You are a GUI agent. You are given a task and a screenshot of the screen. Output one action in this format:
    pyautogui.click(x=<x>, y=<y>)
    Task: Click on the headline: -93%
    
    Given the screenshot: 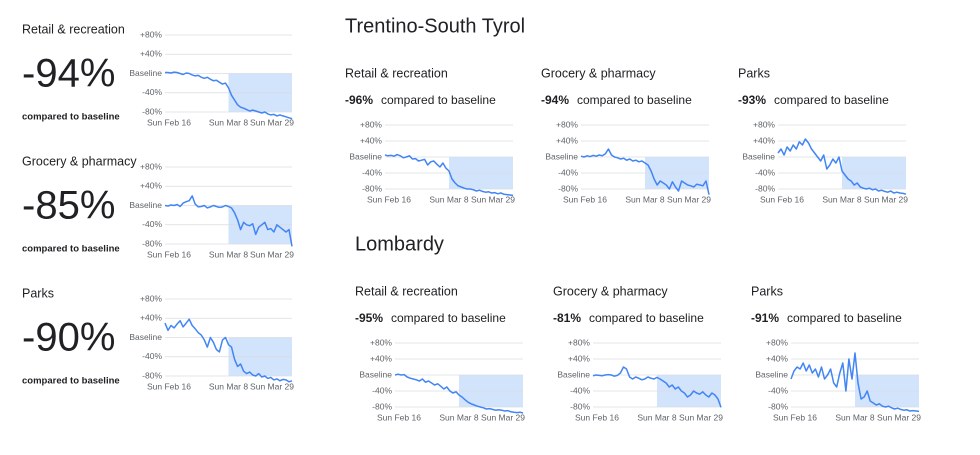 What is the action you would take?
    pyautogui.click(x=752, y=100)
    